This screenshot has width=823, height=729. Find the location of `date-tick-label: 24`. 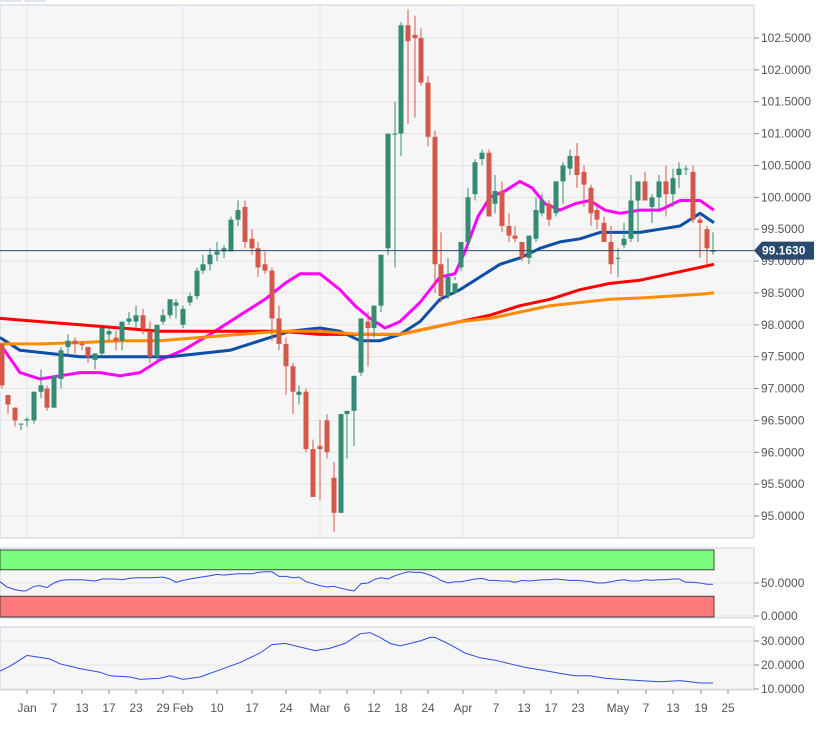

date-tick-label: 24 is located at coordinates (286, 708).